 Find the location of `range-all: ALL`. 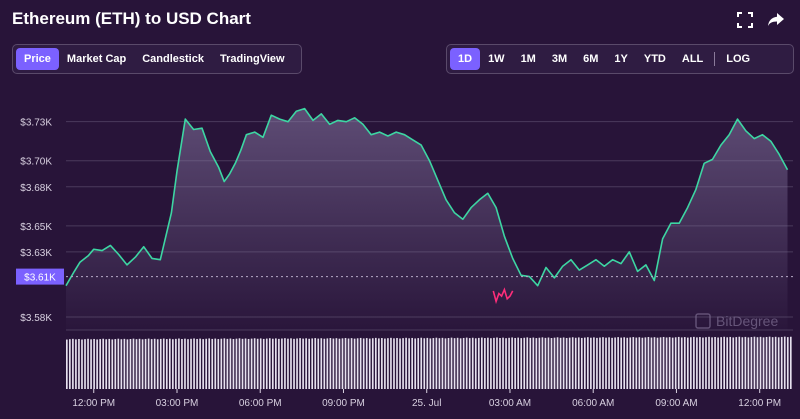

range-all: ALL is located at coordinates (692, 59).